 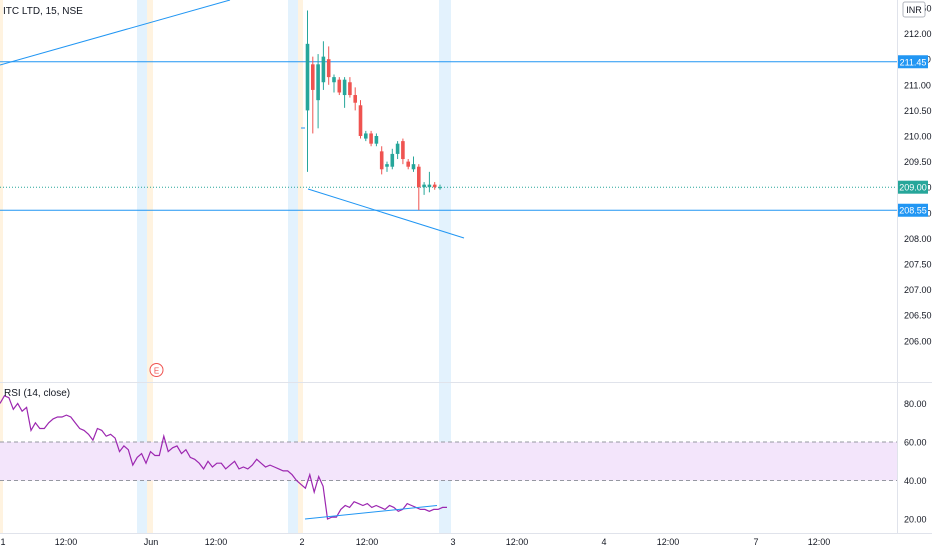 What do you see at coordinates (37, 393) in the screenshot?
I see `rsi-legend: RSI (14, close)` at bounding box center [37, 393].